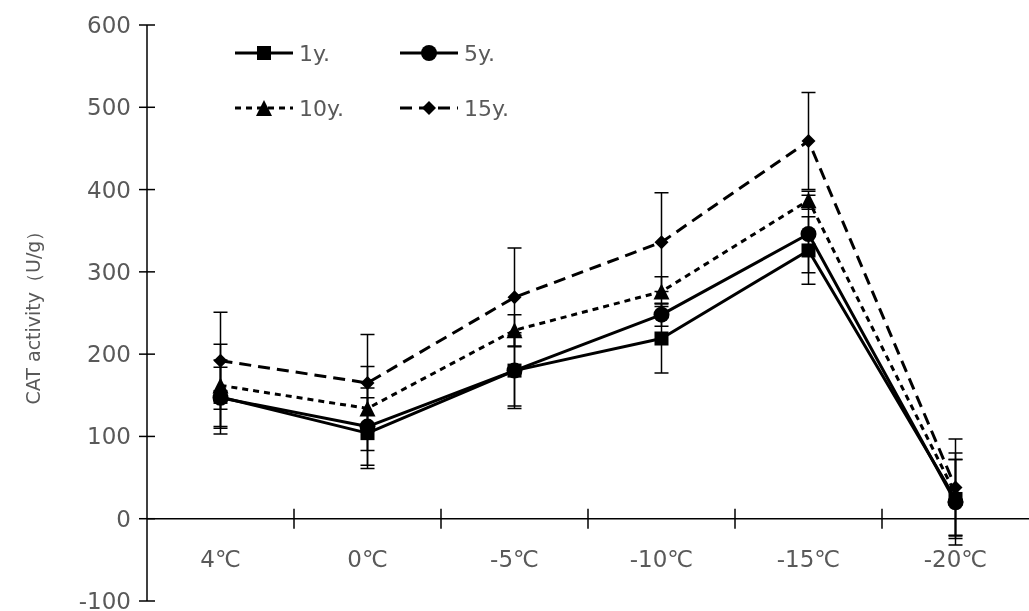 This screenshot has height=611, width=1029. What do you see at coordinates (109, 189) in the screenshot?
I see `y-tick-label: 400` at bounding box center [109, 189].